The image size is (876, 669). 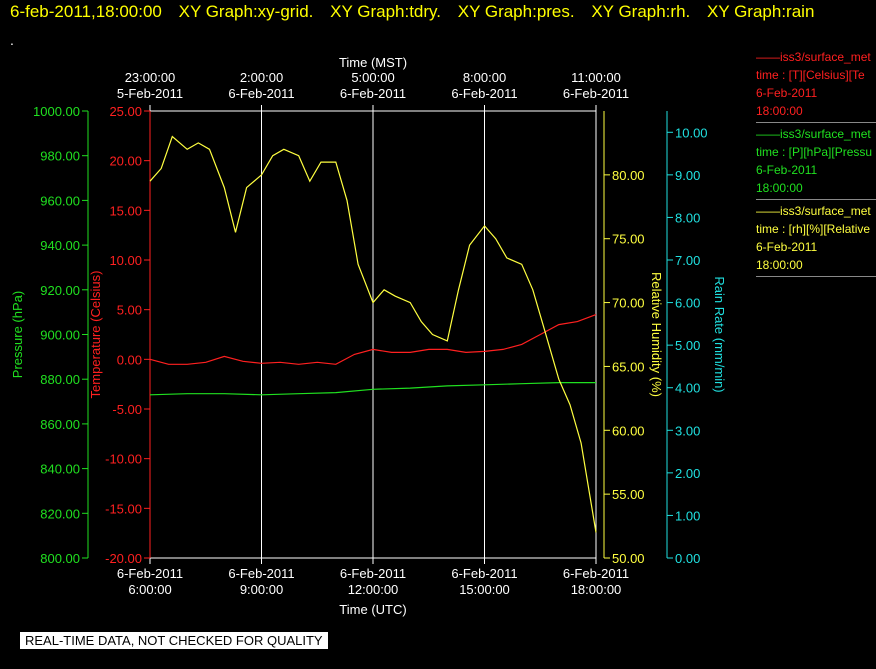 I want to click on y-tick-label-rain: 2.00, so click(x=687, y=473).